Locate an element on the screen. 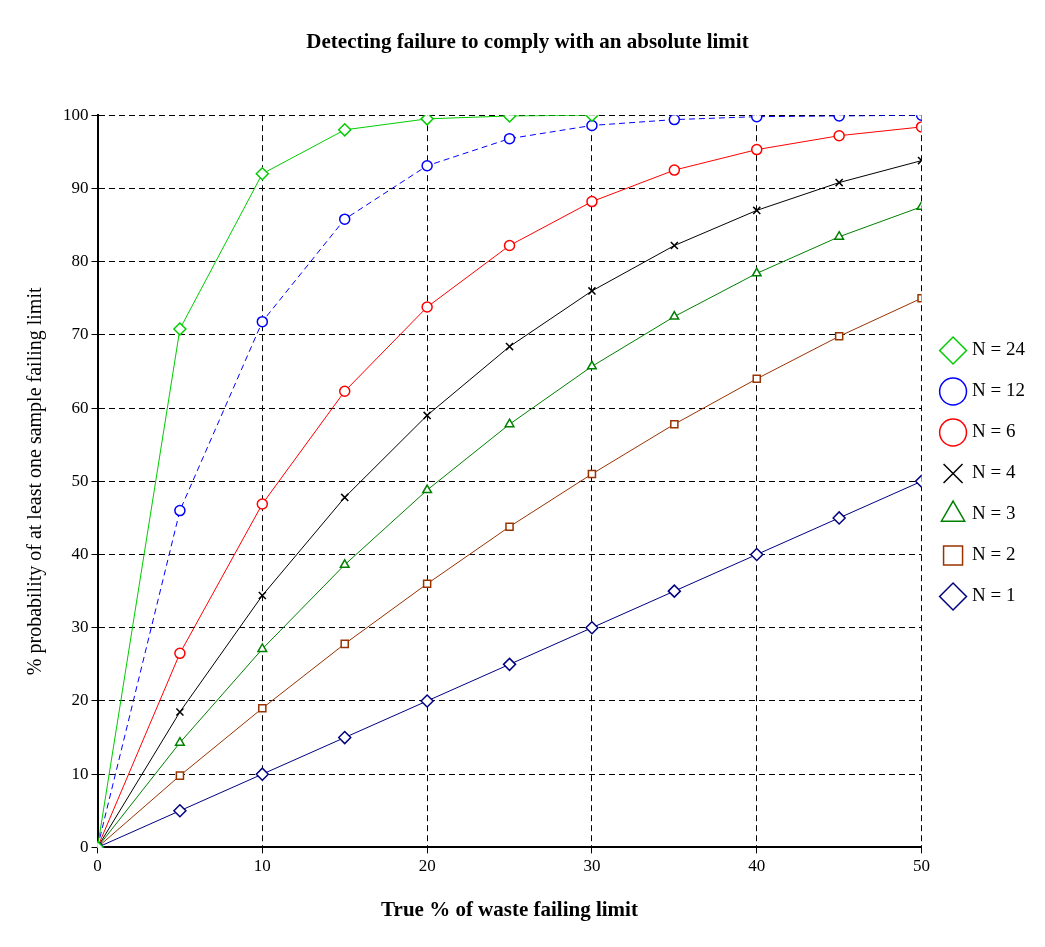  y-tick-label: 70 is located at coordinates (80, 334).